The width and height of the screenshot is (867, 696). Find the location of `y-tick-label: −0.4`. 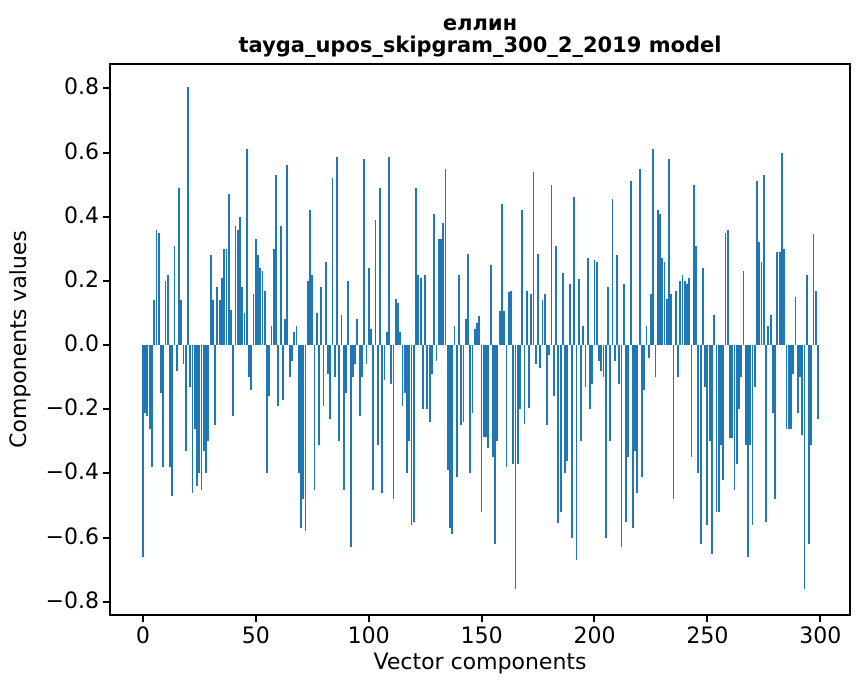

y-tick-label: −0.4 is located at coordinates (72, 473).